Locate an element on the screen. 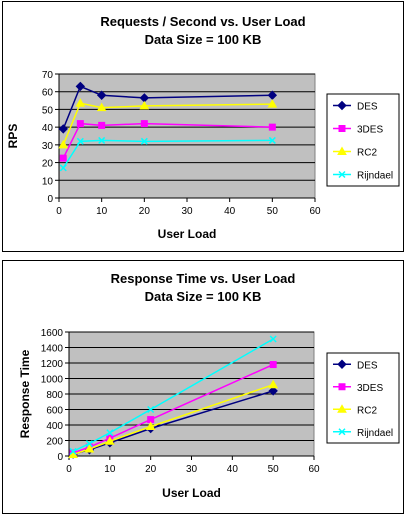 The height and width of the screenshot is (517, 406). y-tick-label: 70 is located at coordinates (48, 75).